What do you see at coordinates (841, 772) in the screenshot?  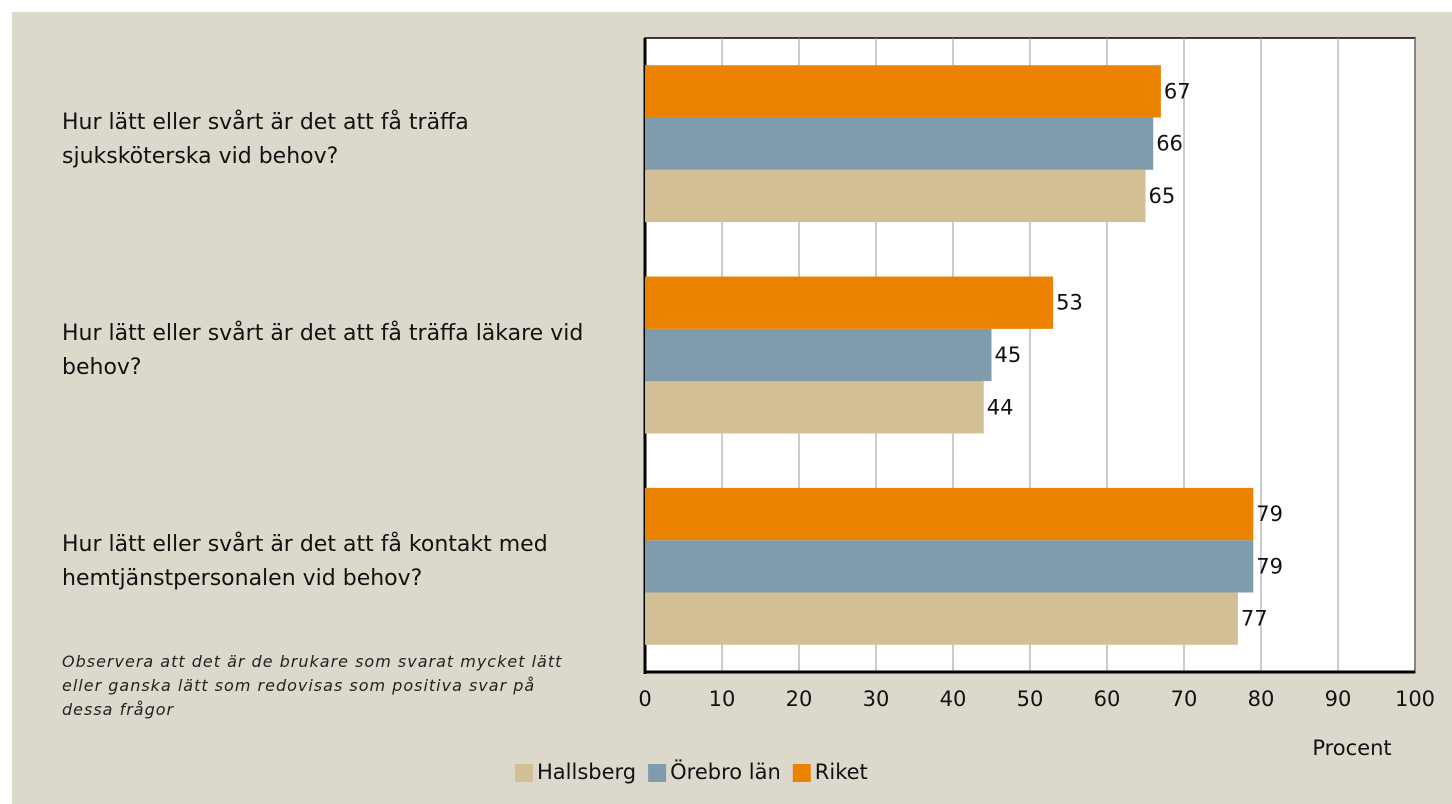 I see `legend-label: Riket` at bounding box center [841, 772].